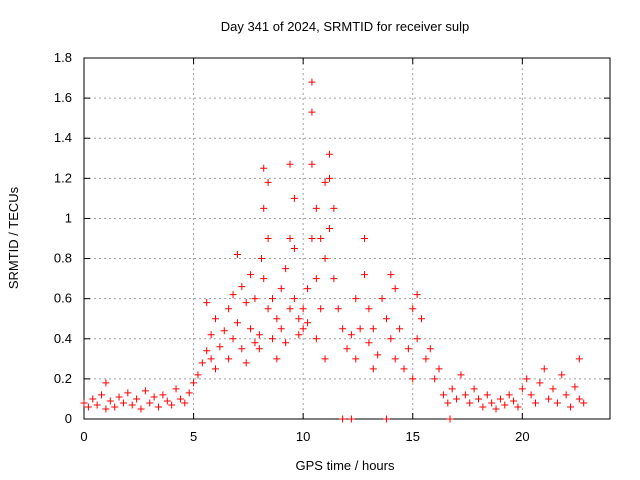 This screenshot has height=480, width=640. I want to click on x-axis-label: GPS time / hours, so click(345, 465).